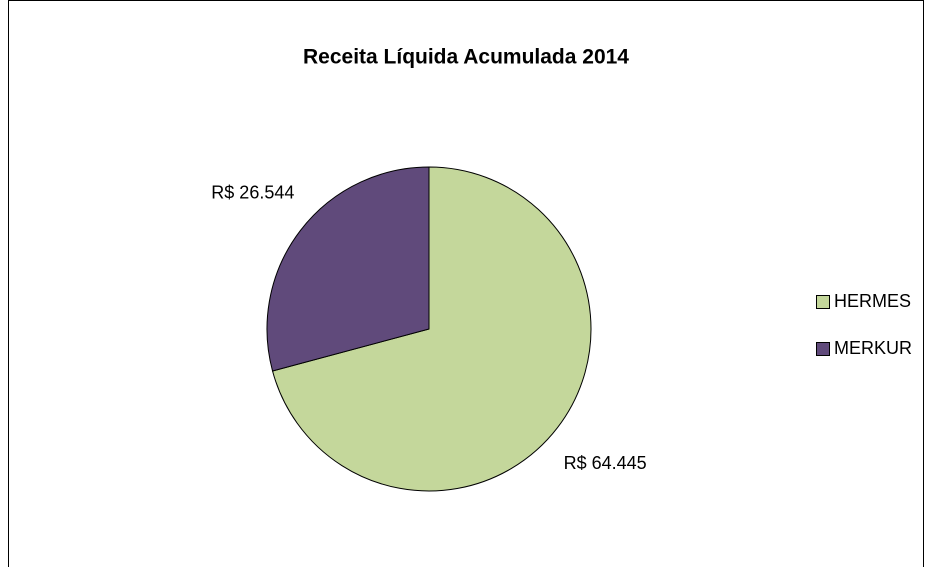  Describe the element at coordinates (466, 57) in the screenshot. I see `chart-title: Receita Líquida Acumulada 2014` at that location.